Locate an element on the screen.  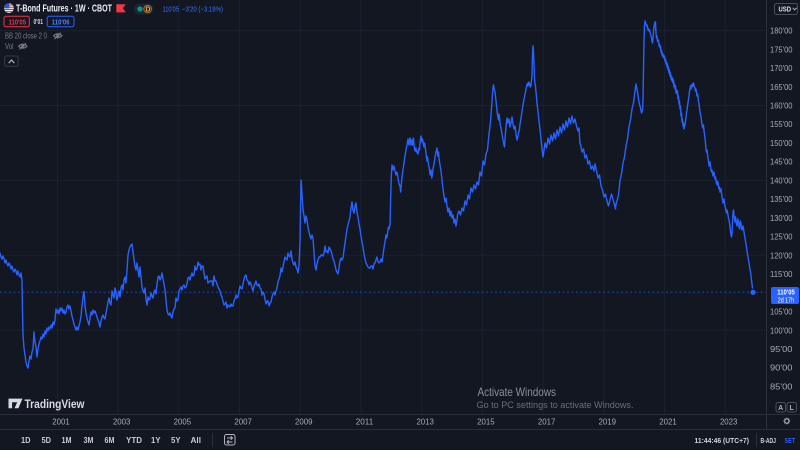
svg-text: 2001 is located at coordinates (61, 421).